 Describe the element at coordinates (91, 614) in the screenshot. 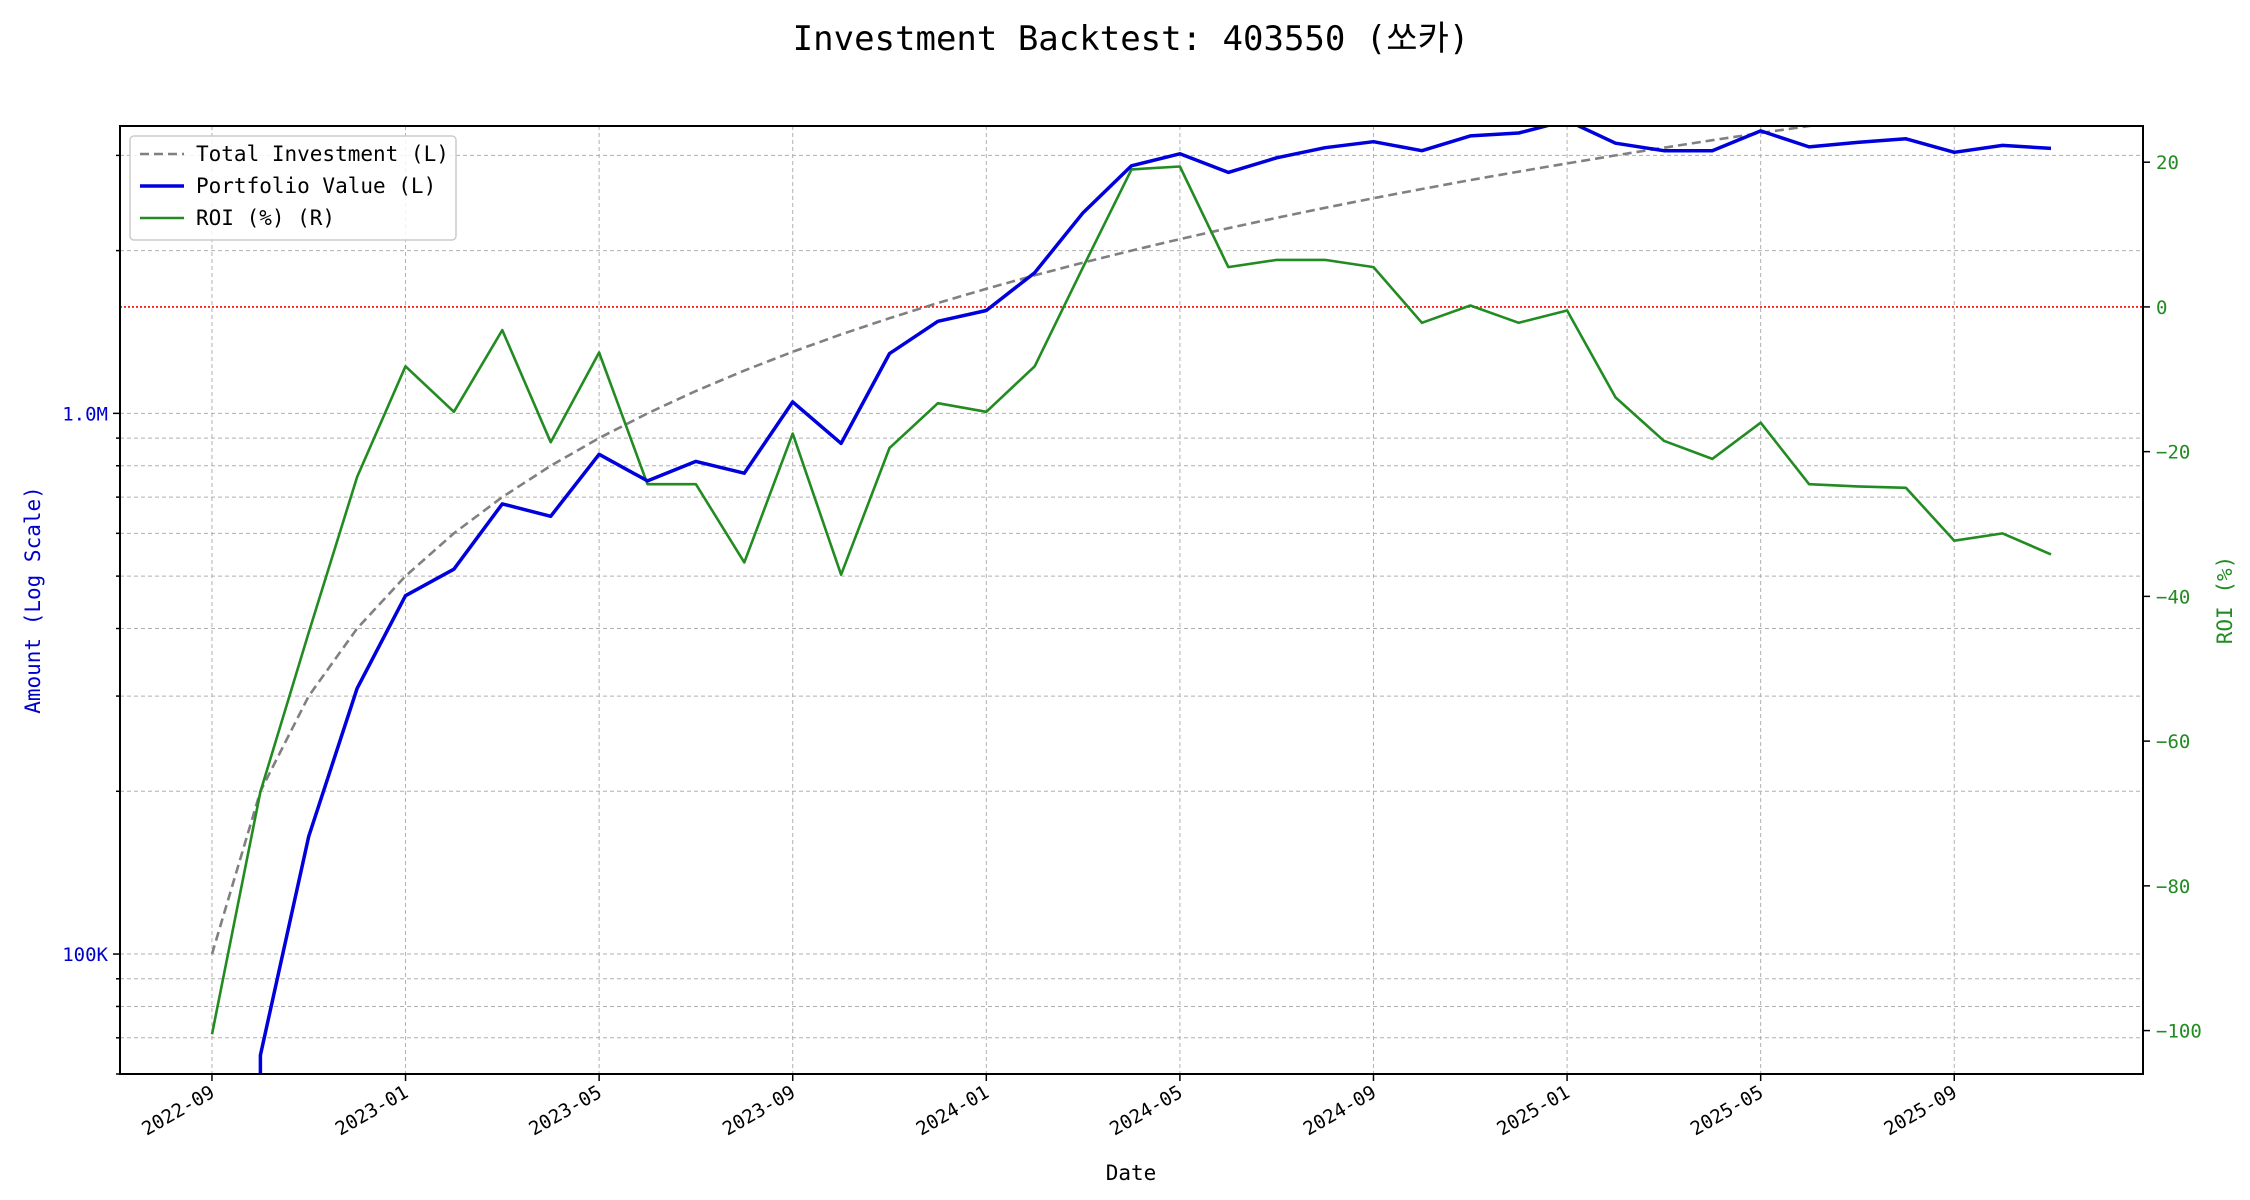

I see `left-axis: 100K 1.0M` at that location.